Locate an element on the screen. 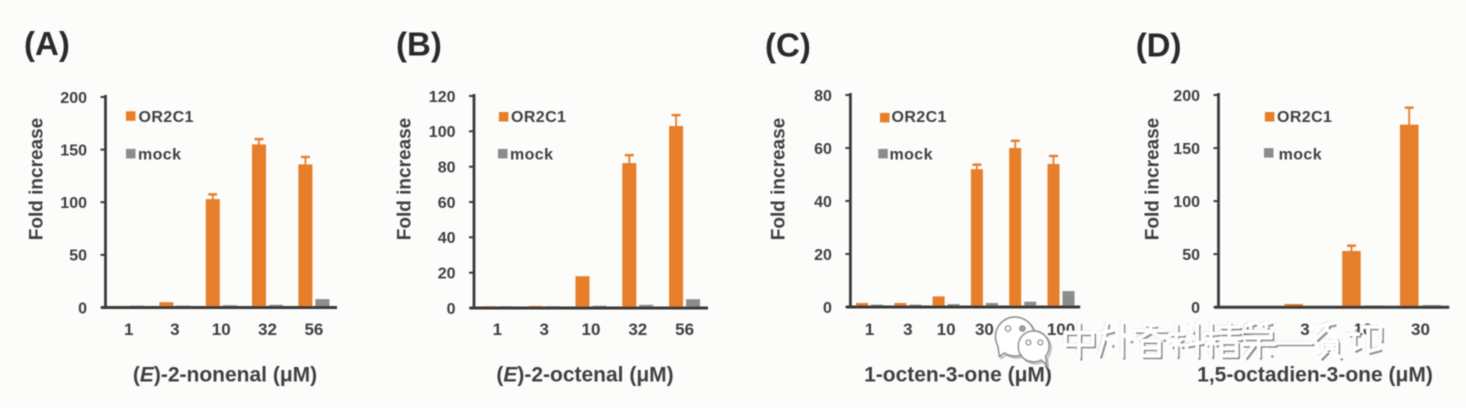  svg-text: (E)-2-nonenal (μM) is located at coordinates (225, 375).